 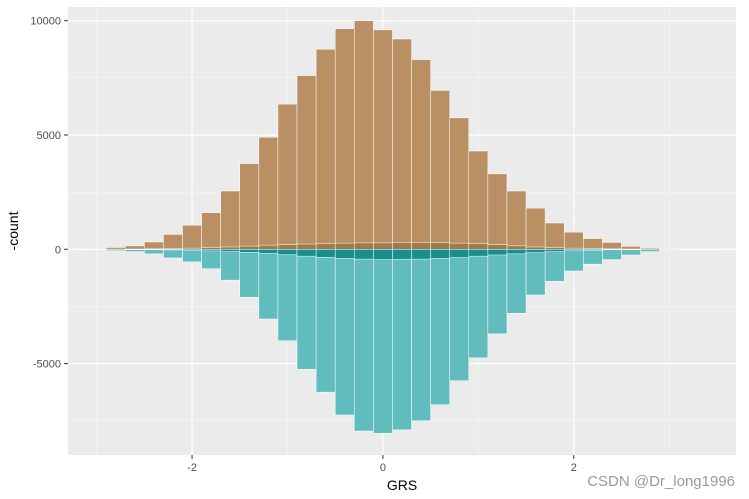 I want to click on y-axis: -5000 0 5000 10000, so click(x=49, y=193).